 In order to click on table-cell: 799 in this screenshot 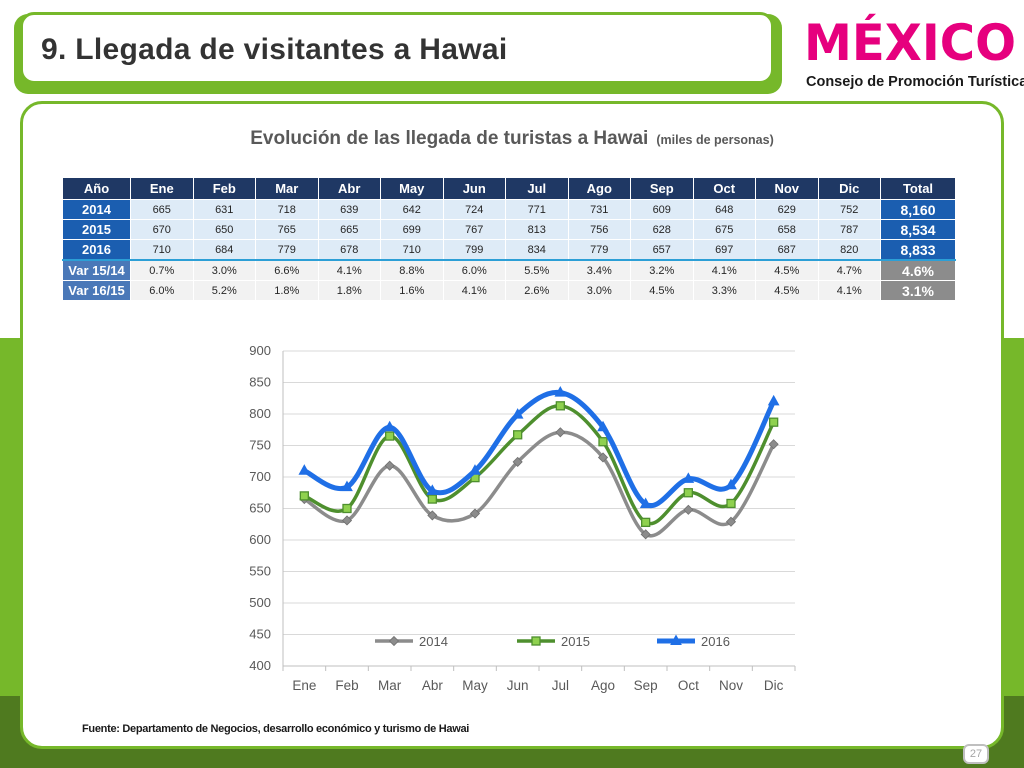, I will do `click(474, 250)`.